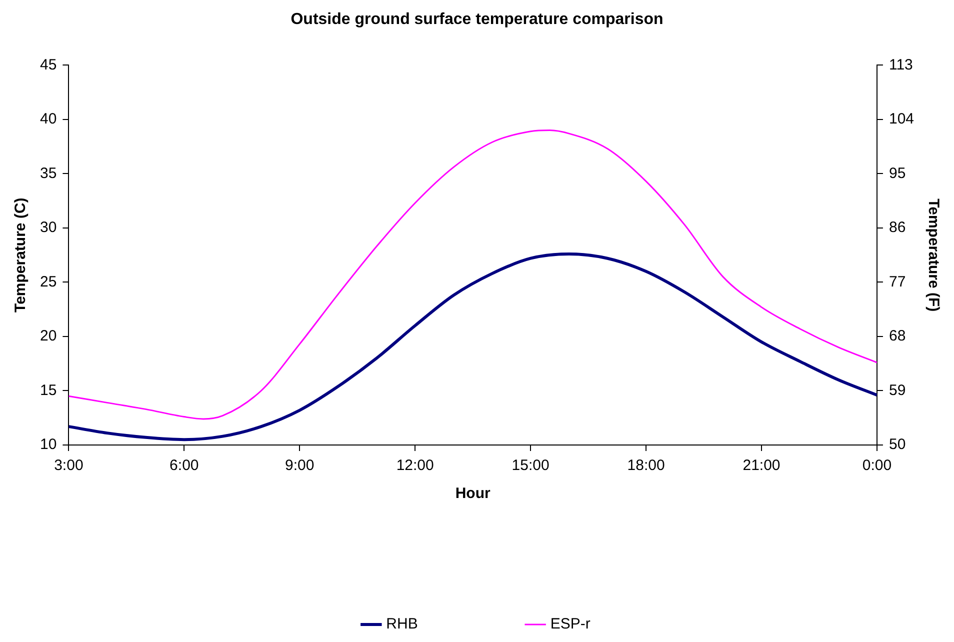 This screenshot has height=642, width=954. Describe the element at coordinates (570, 624) in the screenshot. I see `legend-label: ESP-r` at that location.